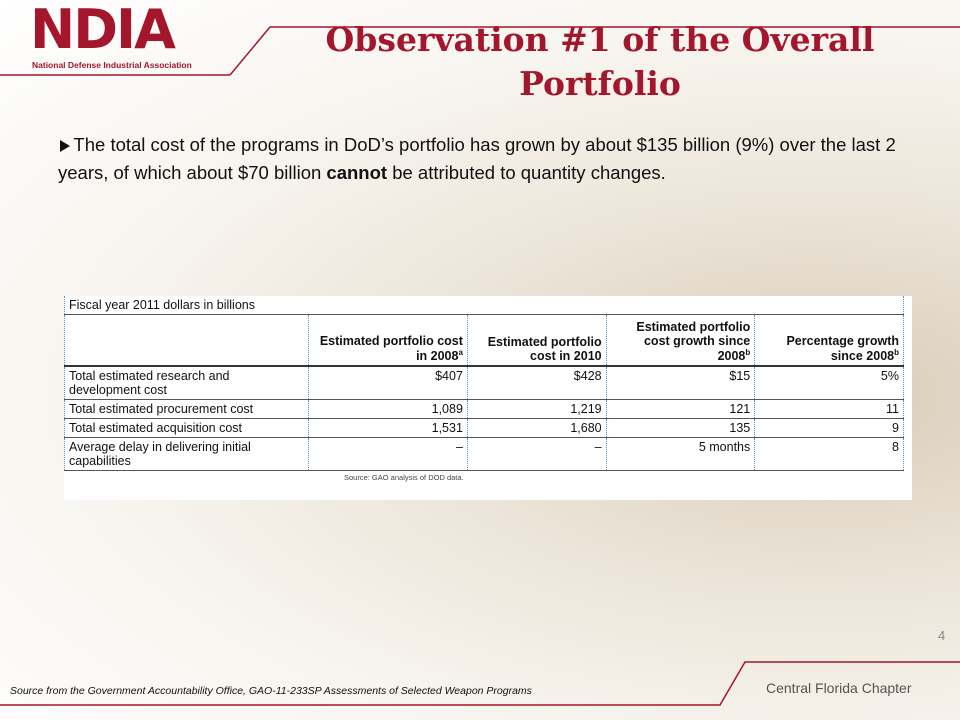  Describe the element at coordinates (829, 428) in the screenshot. I see `cell: 9` at that location.